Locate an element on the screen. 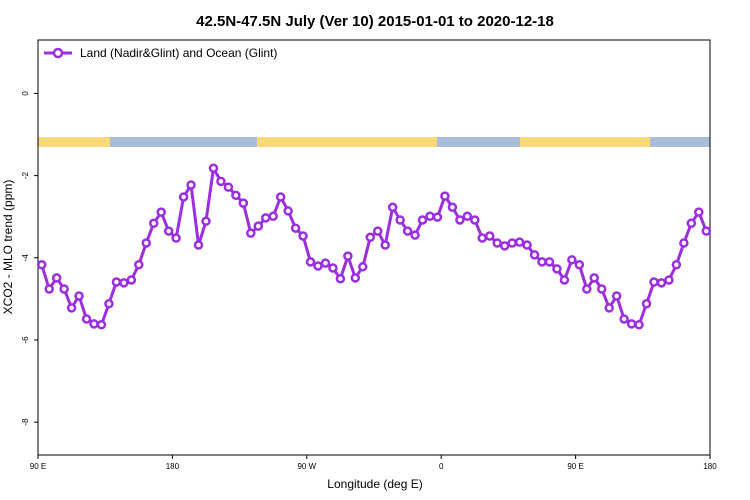 The image size is (750, 500). x-axis-label: Longitude (deg E) is located at coordinates (374, 484).